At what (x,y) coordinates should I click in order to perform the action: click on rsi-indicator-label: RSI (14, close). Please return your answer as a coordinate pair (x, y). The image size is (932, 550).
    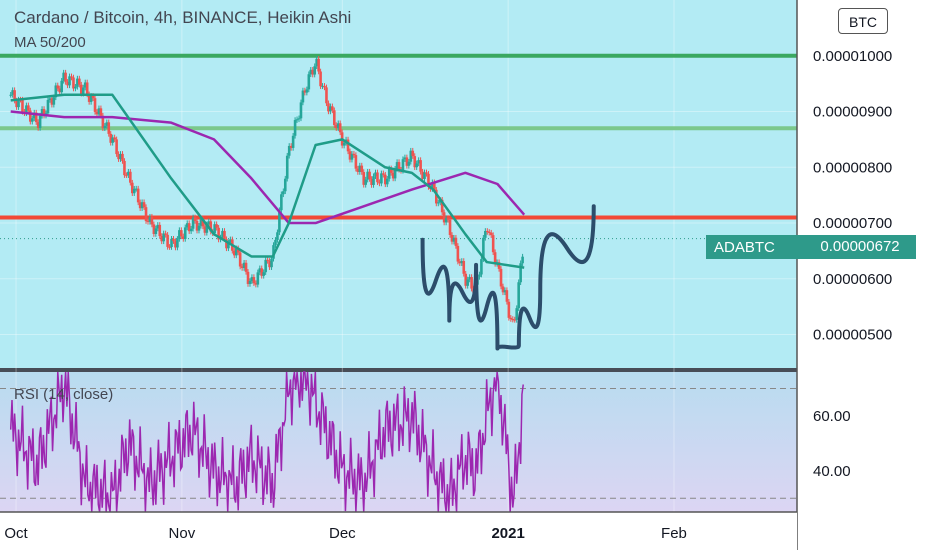
    Looking at the image, I should click on (64, 394).